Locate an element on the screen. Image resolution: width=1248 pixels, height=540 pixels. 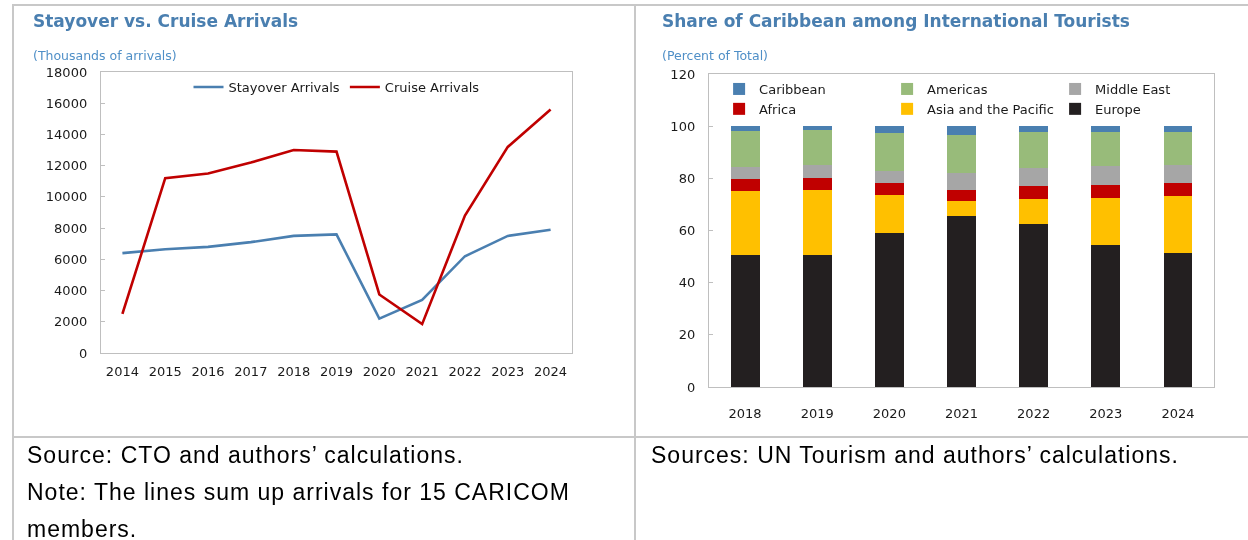
chart-title: Share of Caribbean among International Tourists is located at coordinates (896, 20).